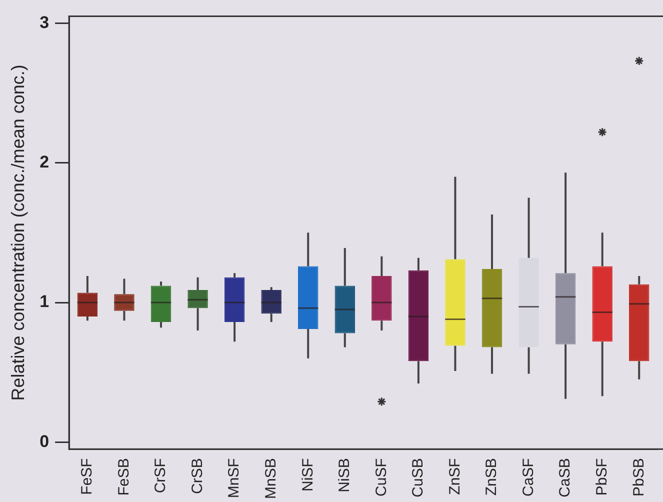 The height and width of the screenshot is (502, 663). What do you see at coordinates (161, 476) in the screenshot?
I see `x-tick-label: CrSF` at bounding box center [161, 476].